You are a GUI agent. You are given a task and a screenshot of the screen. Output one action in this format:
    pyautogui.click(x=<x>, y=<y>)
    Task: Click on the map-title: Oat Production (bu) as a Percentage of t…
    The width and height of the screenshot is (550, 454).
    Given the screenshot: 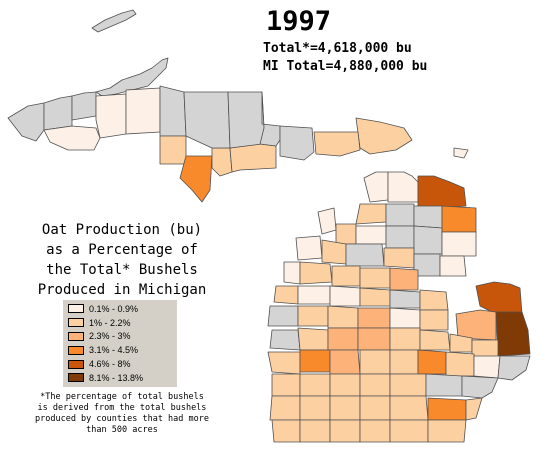 What is the action you would take?
    pyautogui.click(x=122, y=260)
    